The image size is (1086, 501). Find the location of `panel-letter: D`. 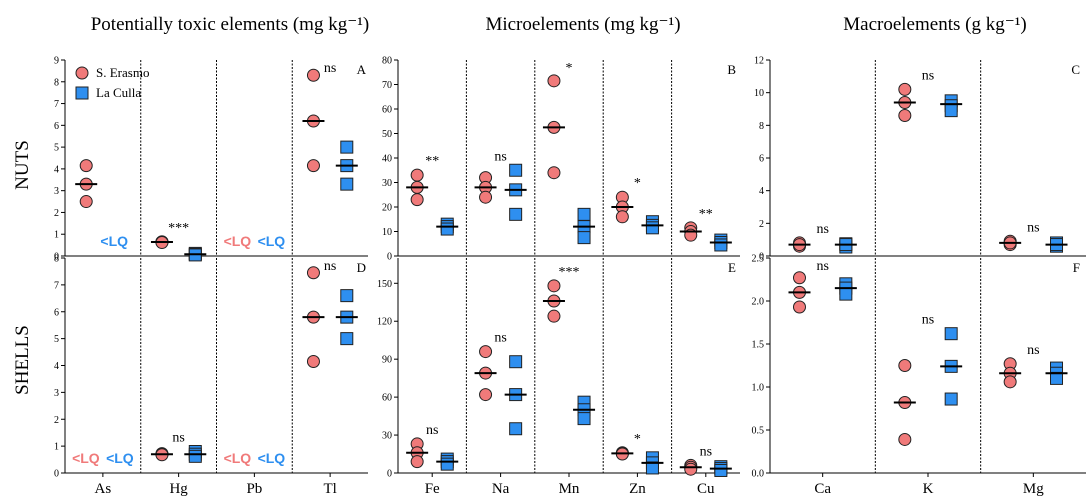

panel-letter: D is located at coordinates (361, 267).